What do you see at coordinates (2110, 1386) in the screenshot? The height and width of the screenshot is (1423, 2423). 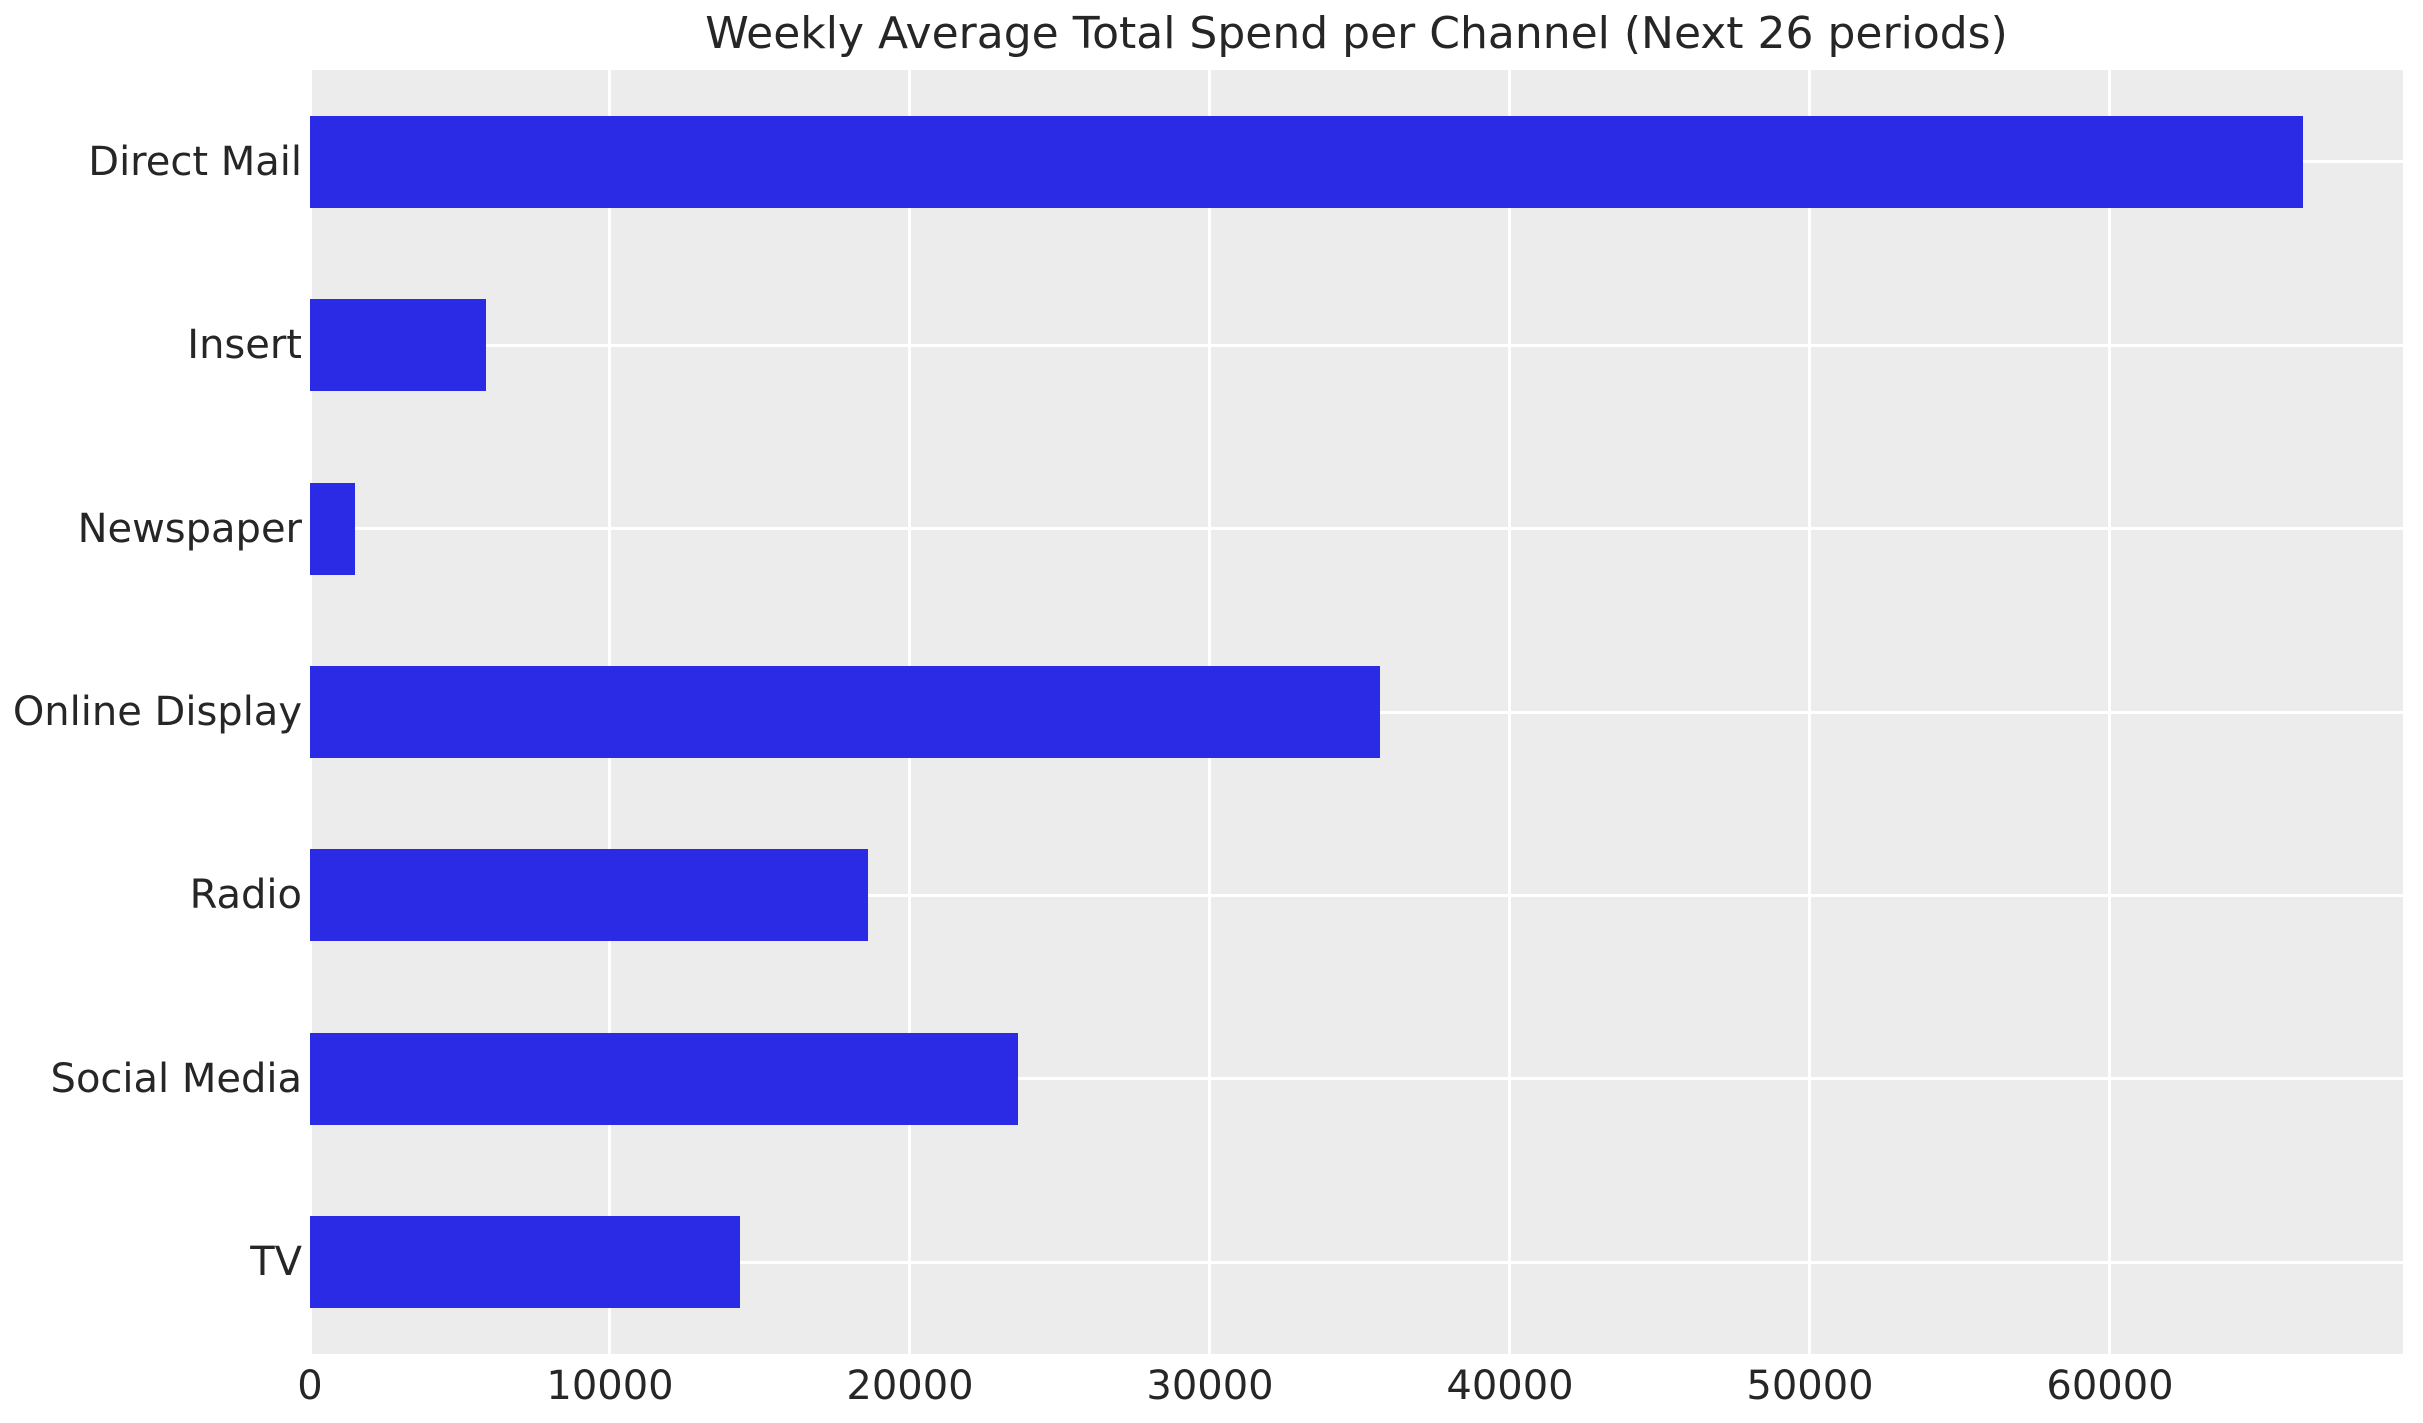 I see `x-tick-label-60000: 60000` at bounding box center [2110, 1386].